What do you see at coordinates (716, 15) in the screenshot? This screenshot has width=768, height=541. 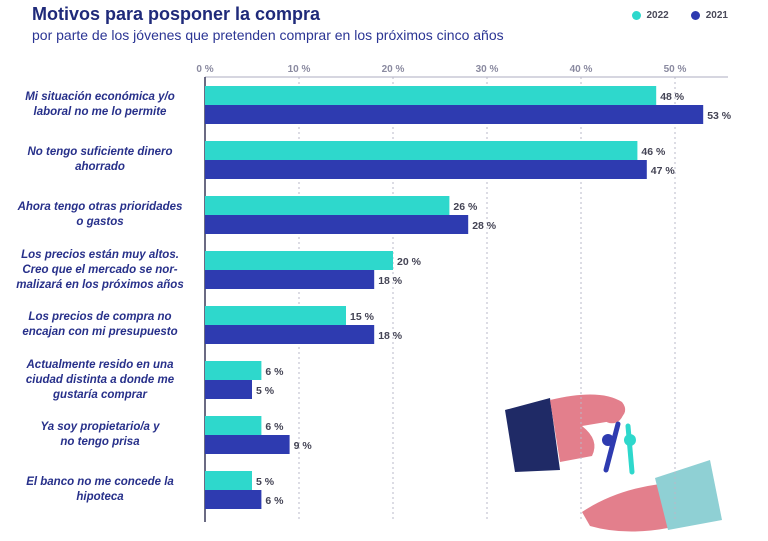 I see `legend-label-2021: 2021` at bounding box center [716, 15].